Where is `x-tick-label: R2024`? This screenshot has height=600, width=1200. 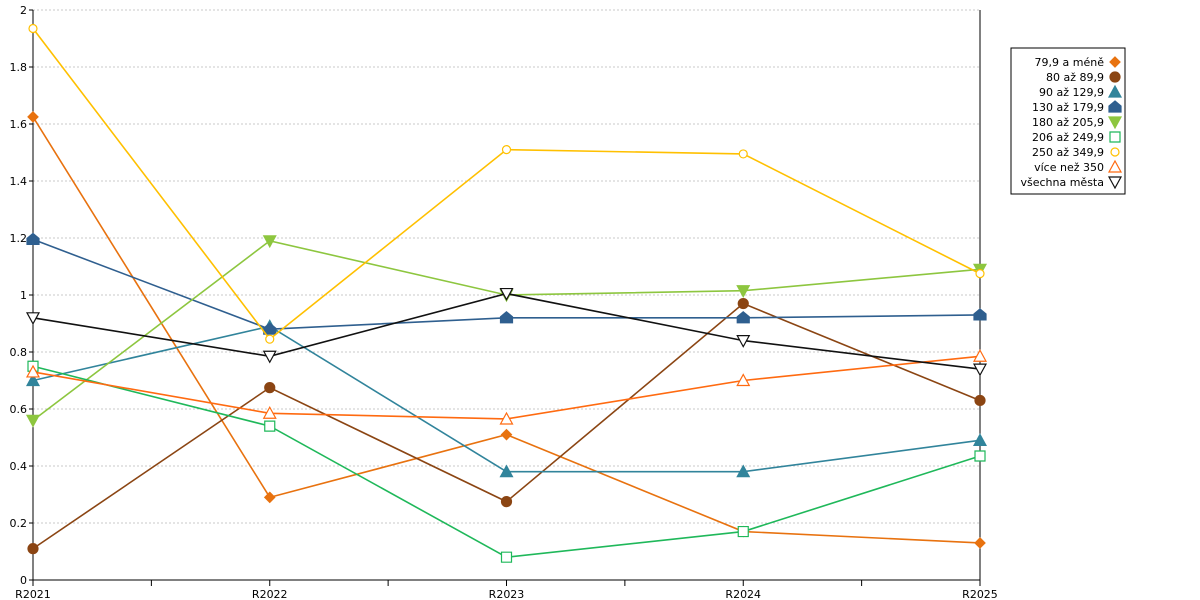 x-tick-label: R2024 is located at coordinates (743, 594).